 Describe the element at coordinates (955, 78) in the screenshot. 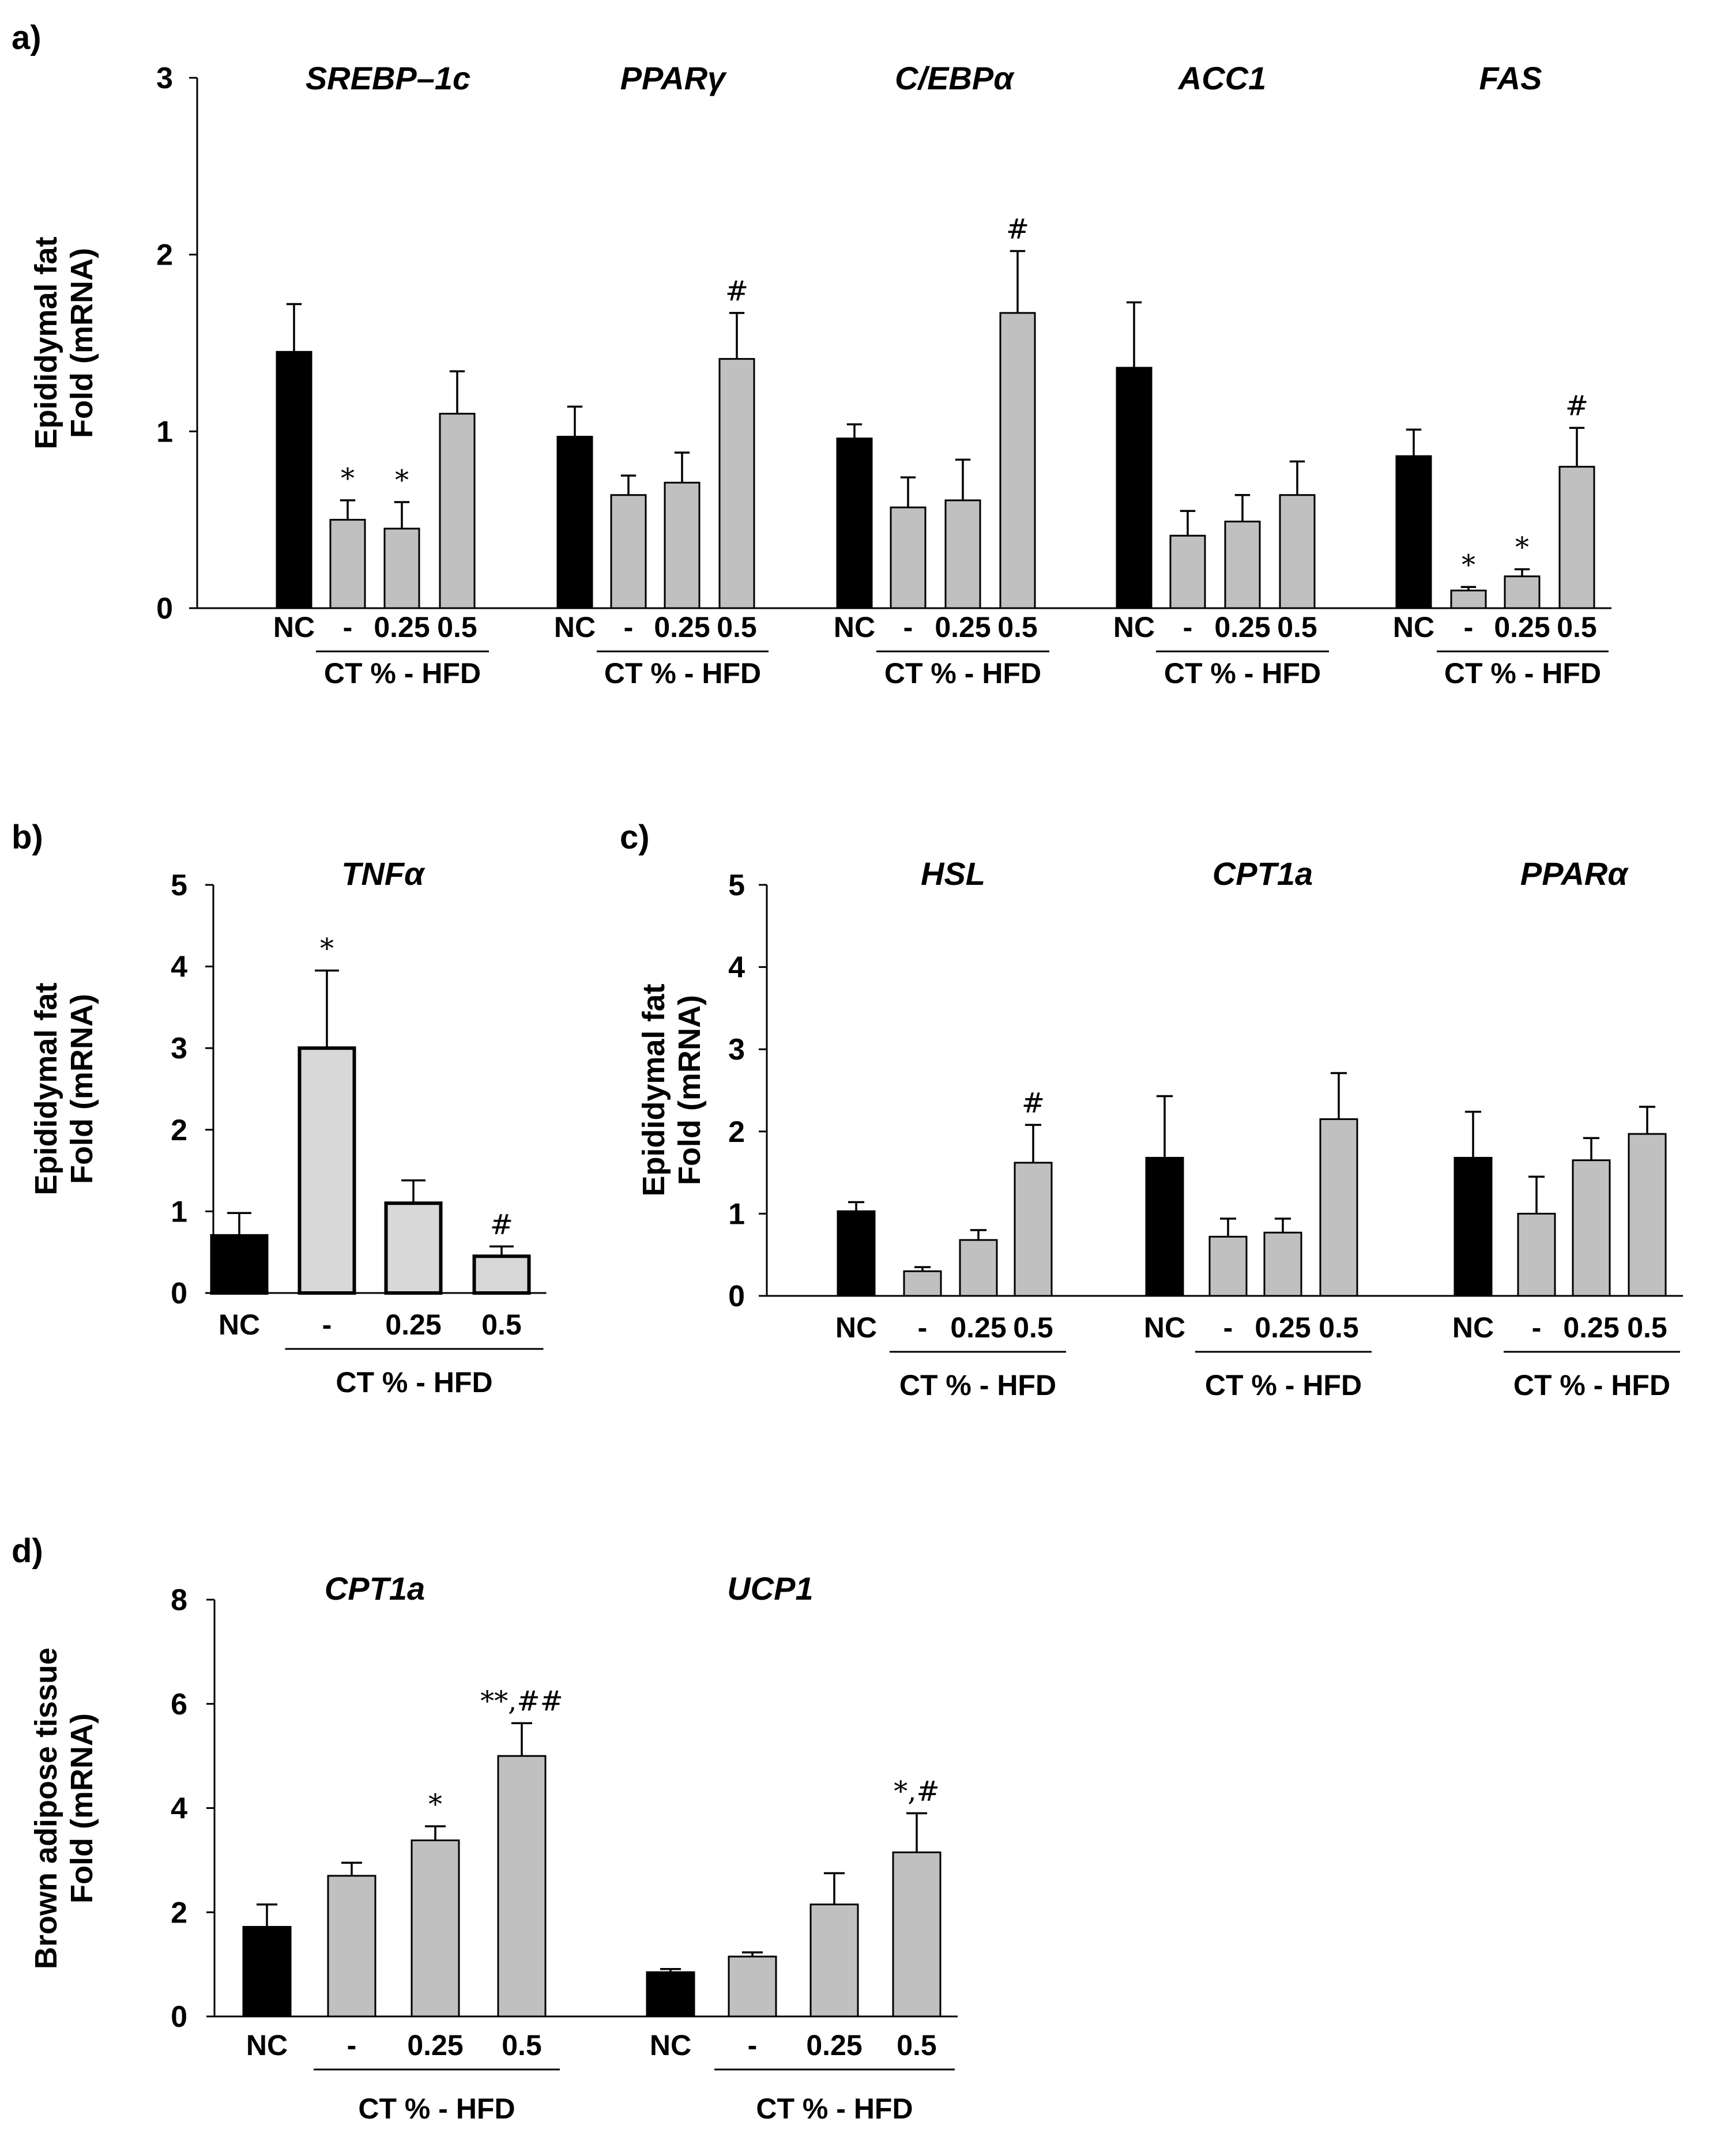

I see `gene-title: C/EBPα` at that location.